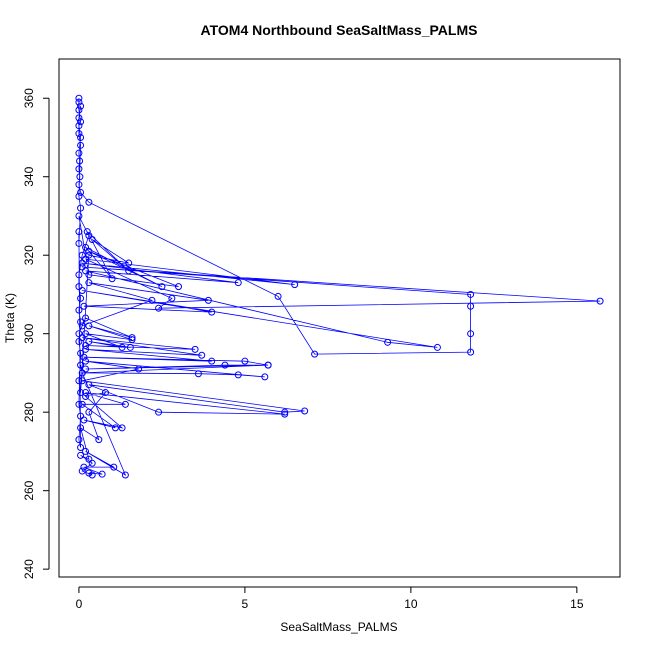 The height and width of the screenshot is (650, 650). What do you see at coordinates (577, 604) in the screenshot?
I see `x-tick-label: 15` at bounding box center [577, 604].